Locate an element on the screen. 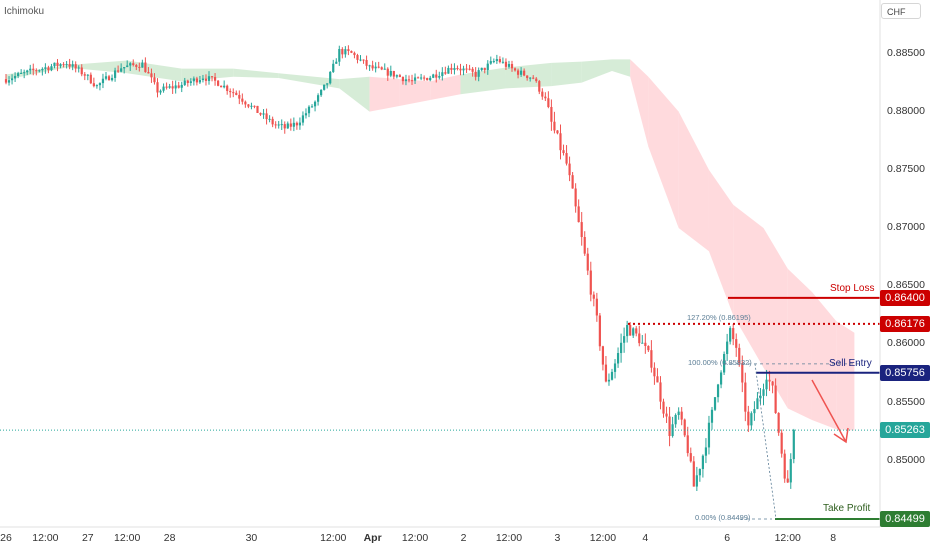 The width and height of the screenshot is (932, 550). fib-100-label: 100.00% (0.85832) is located at coordinates (720, 362).